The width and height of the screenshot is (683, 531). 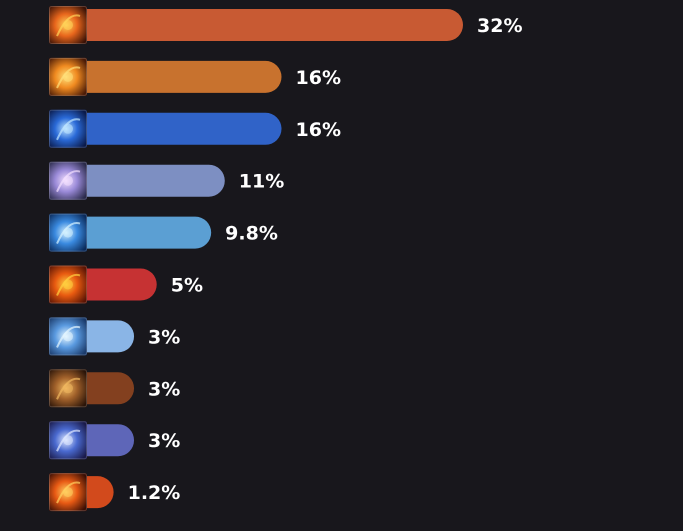 I want to click on bar-value-label: 32%, so click(x=499, y=26).